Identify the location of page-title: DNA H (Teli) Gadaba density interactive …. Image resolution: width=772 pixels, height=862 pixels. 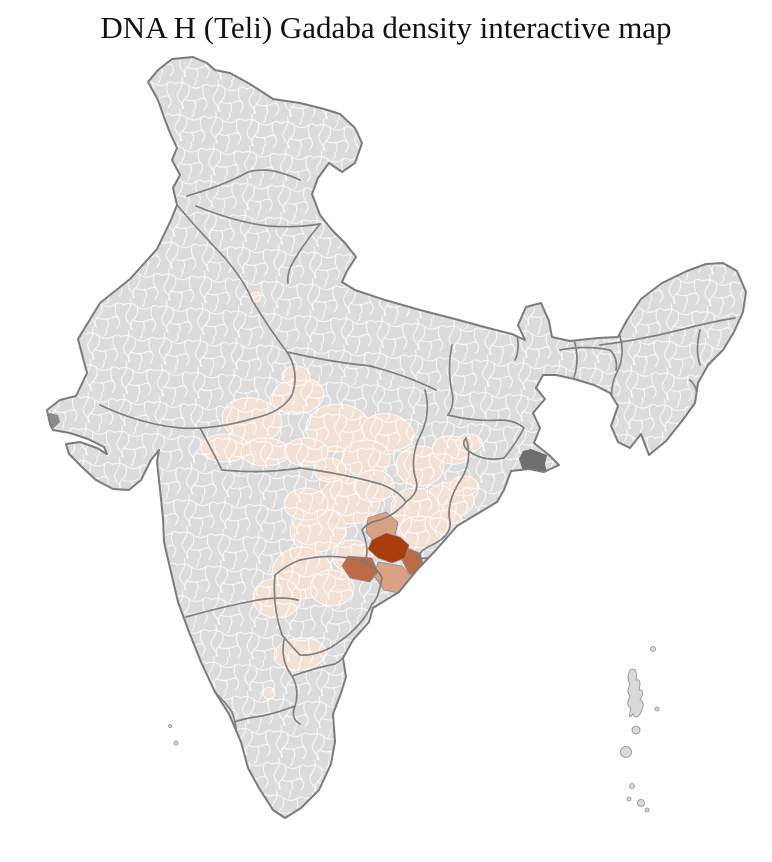
(386, 27).